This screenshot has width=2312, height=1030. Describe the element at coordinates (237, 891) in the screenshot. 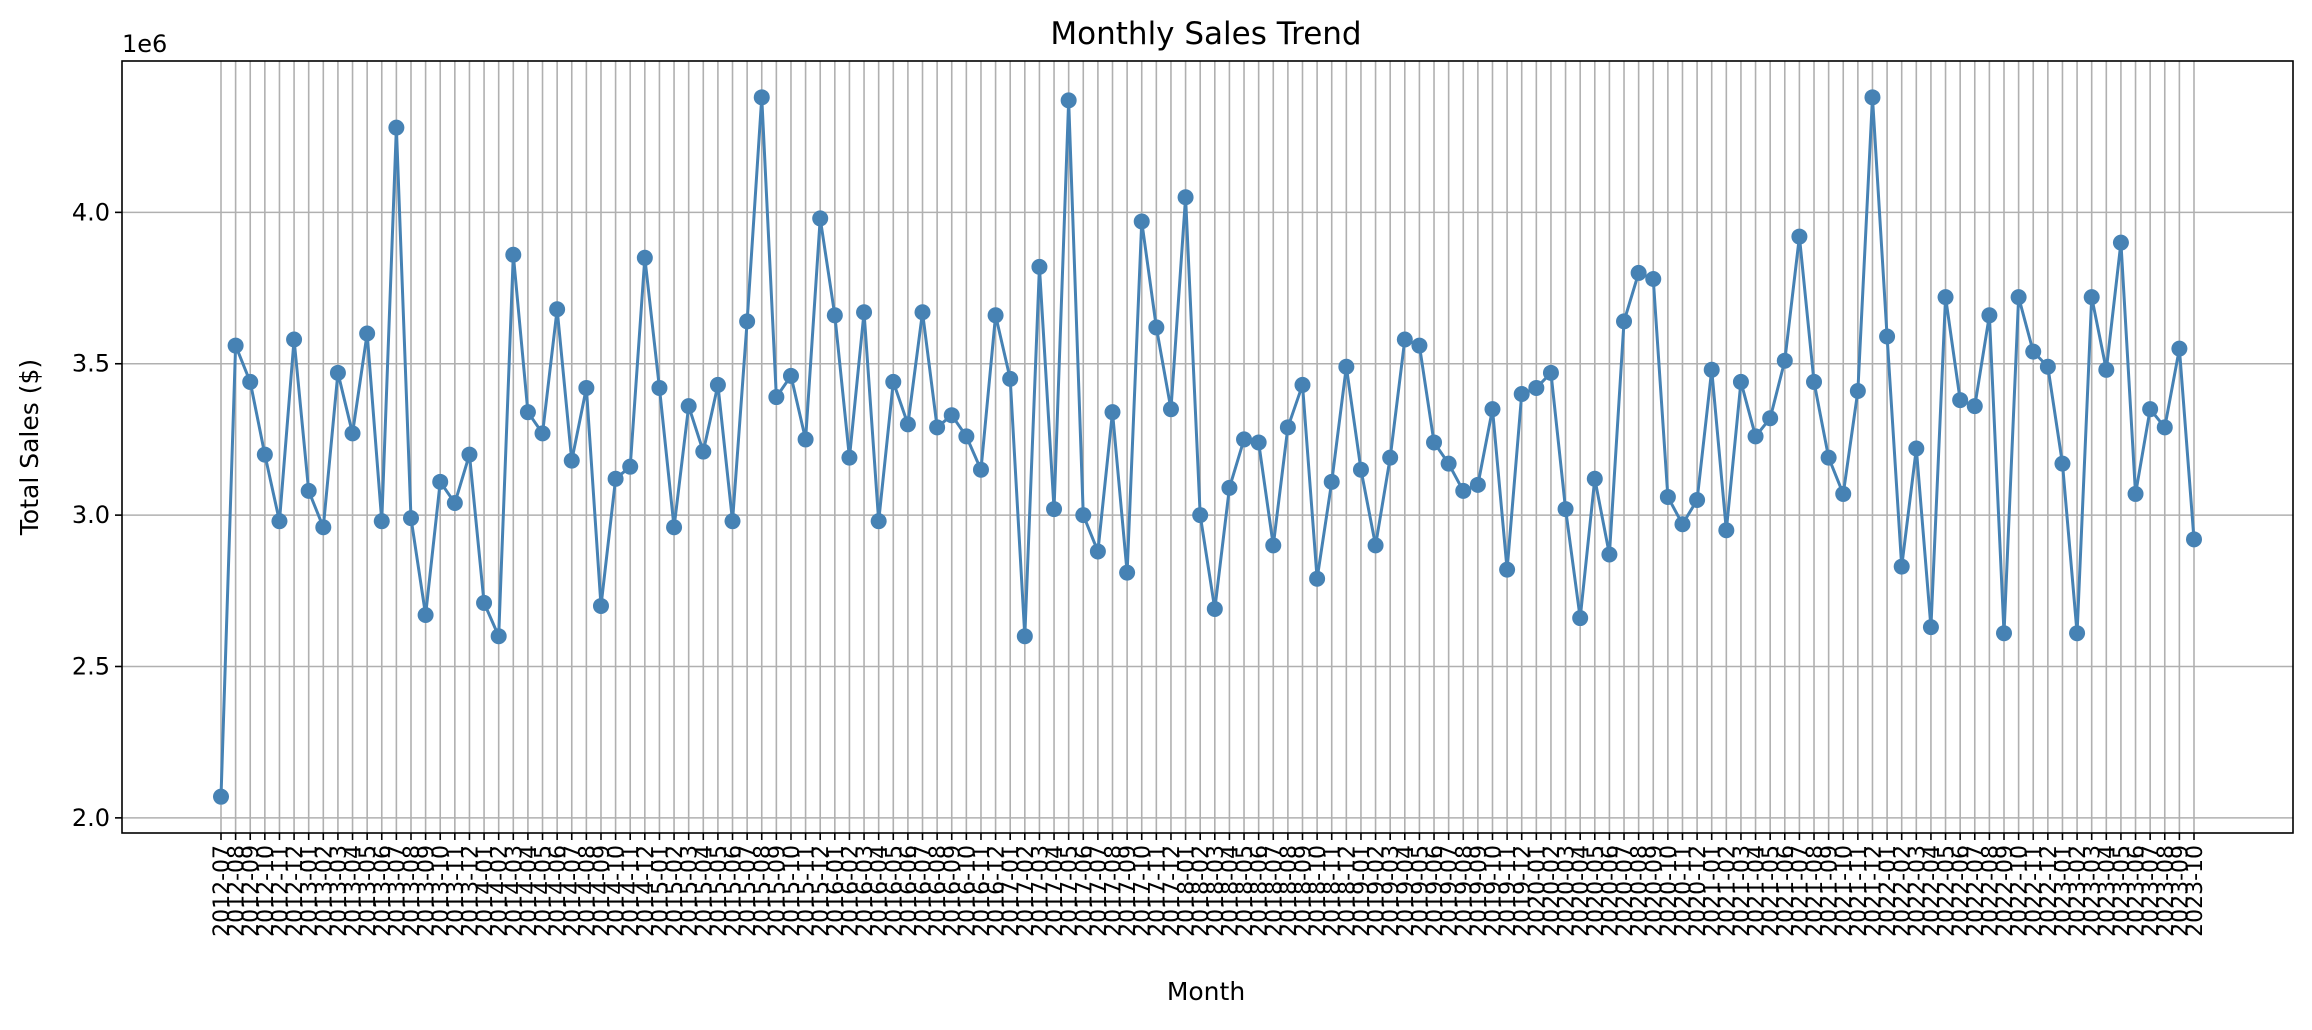

I see `x-tick-label: 2012-08` at that location.